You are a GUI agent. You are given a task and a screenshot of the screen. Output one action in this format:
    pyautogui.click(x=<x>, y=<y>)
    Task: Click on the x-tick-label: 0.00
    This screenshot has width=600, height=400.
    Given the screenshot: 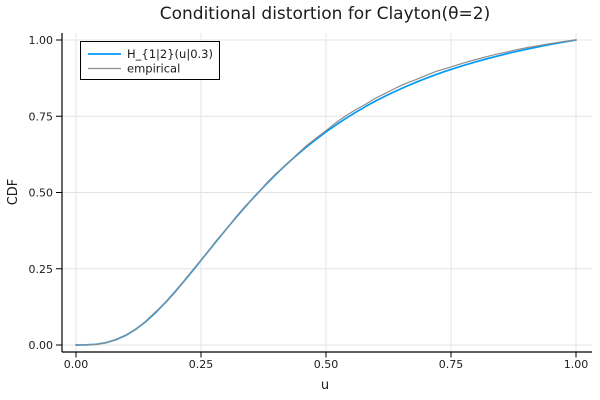 What is the action you would take?
    pyautogui.click(x=76, y=364)
    